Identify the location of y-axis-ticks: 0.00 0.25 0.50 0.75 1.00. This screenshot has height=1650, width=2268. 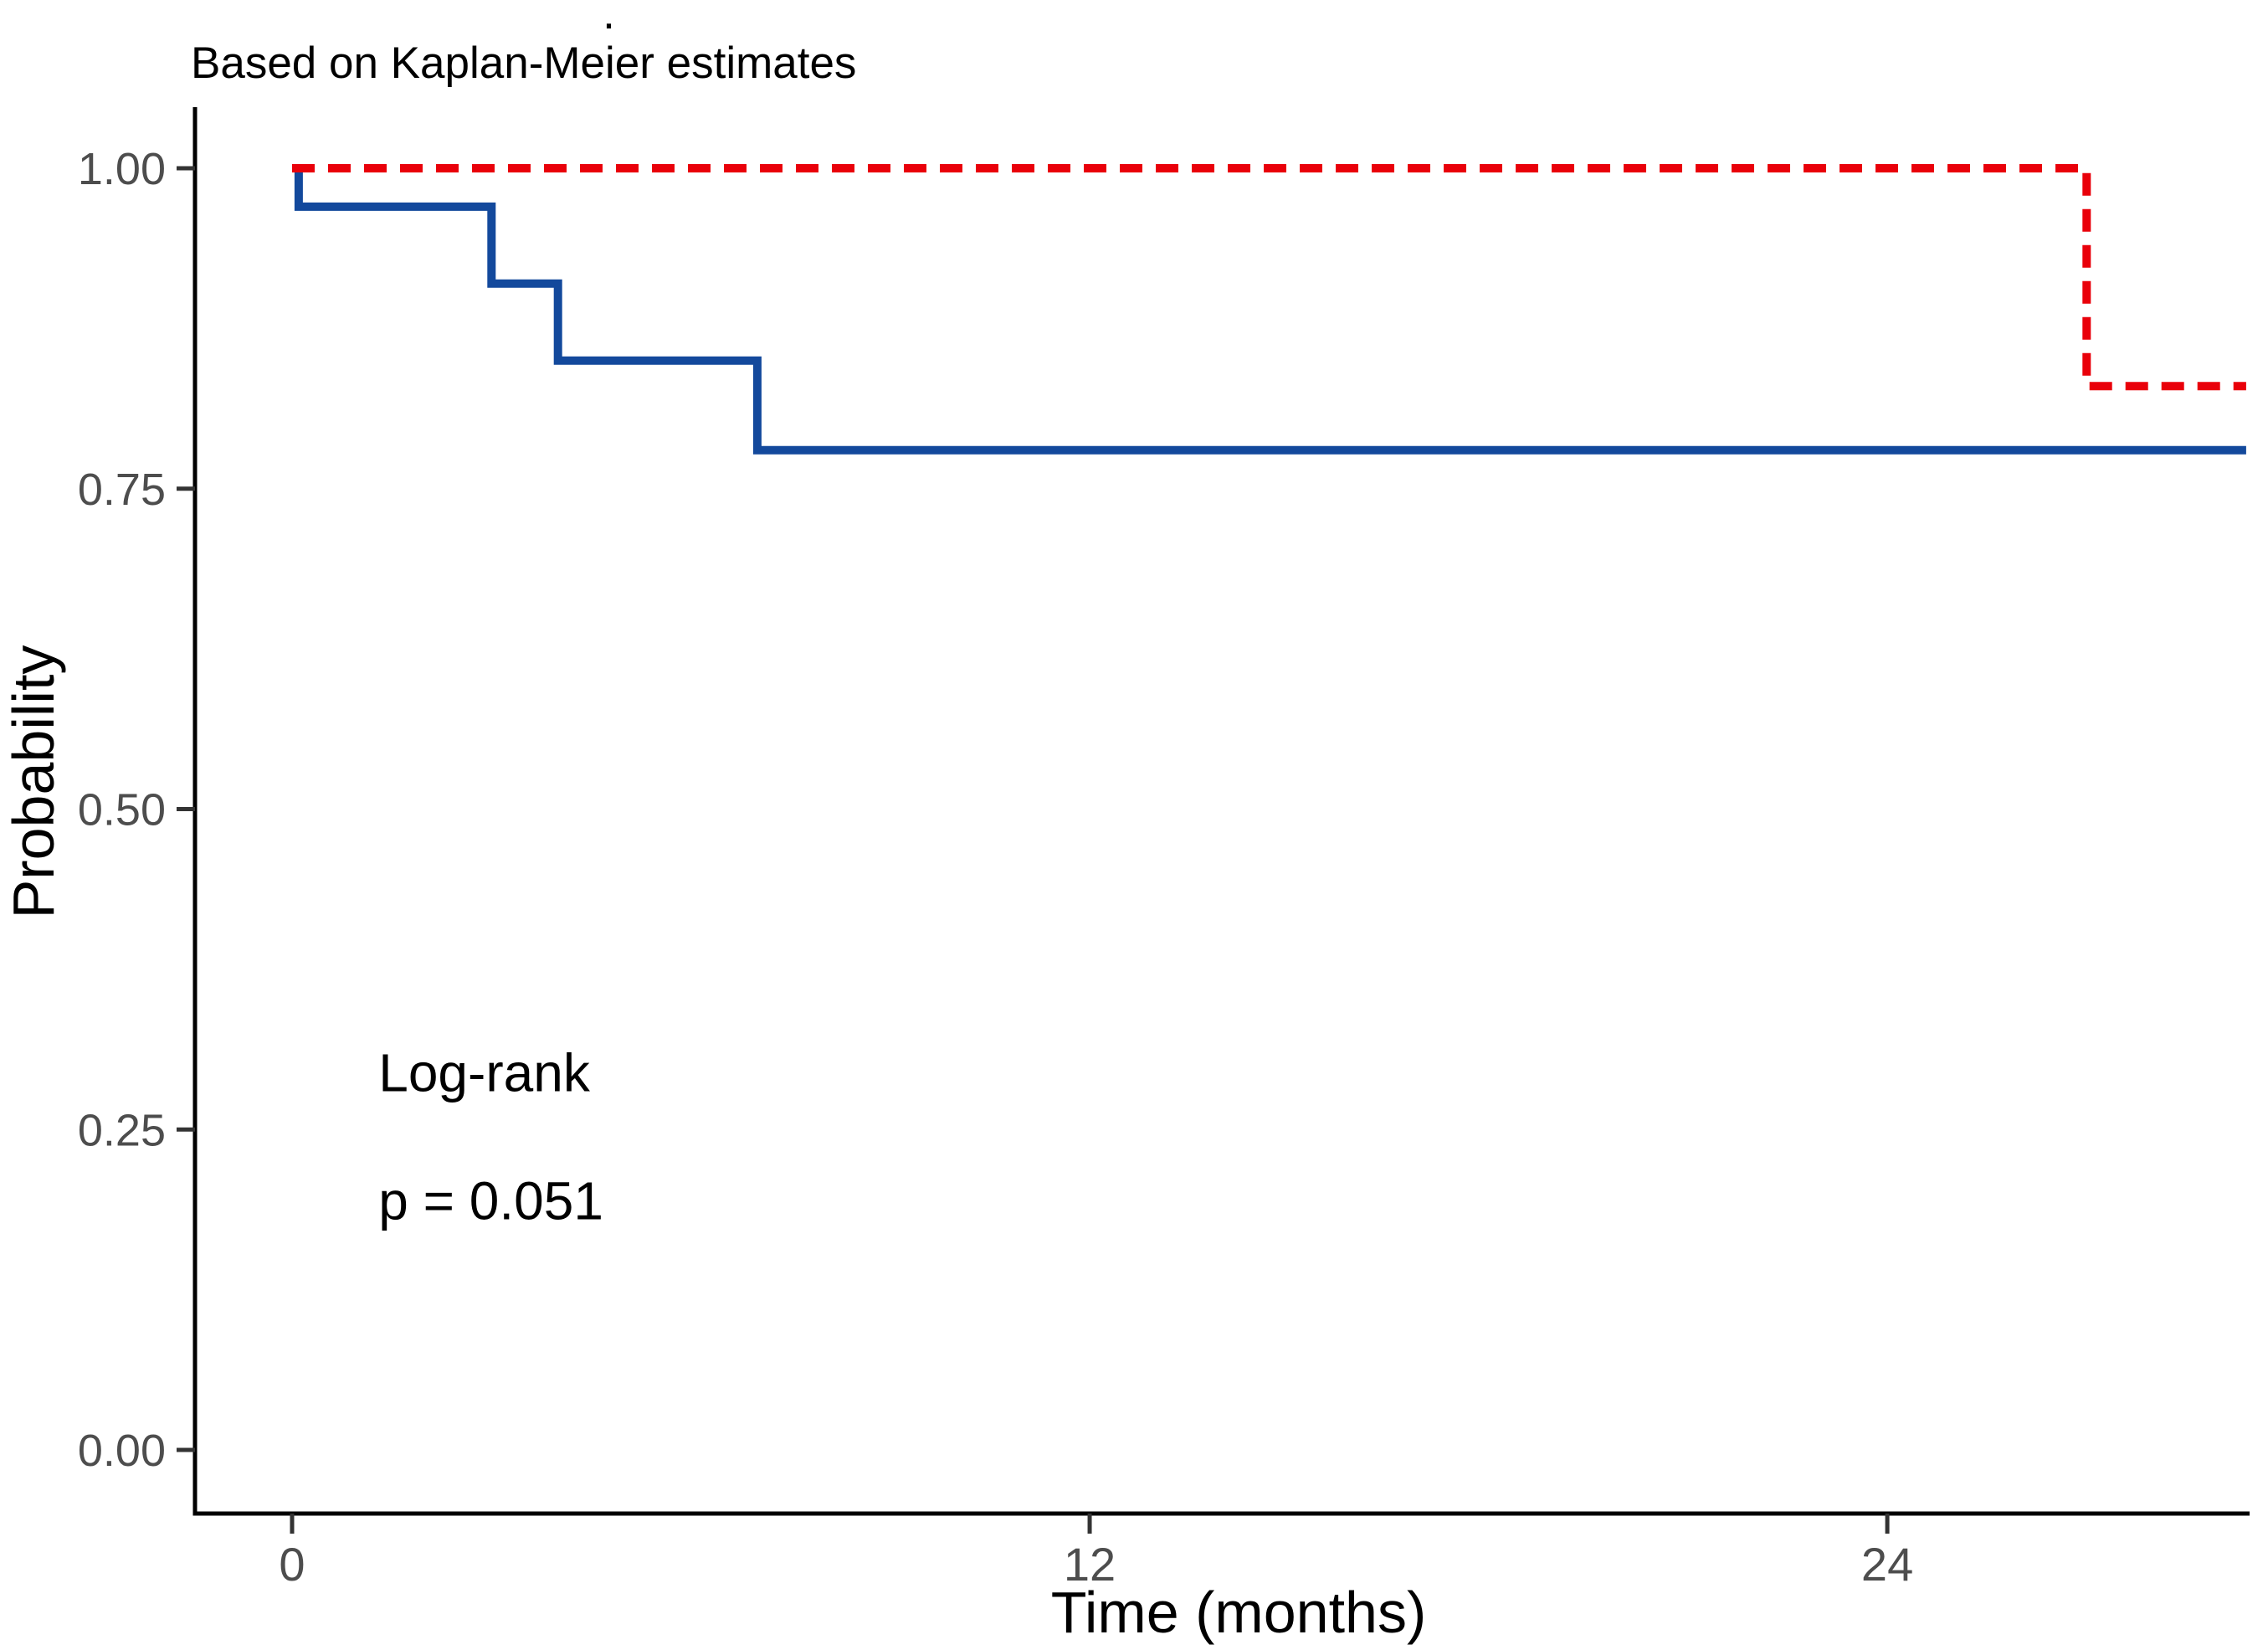
(136, 810).